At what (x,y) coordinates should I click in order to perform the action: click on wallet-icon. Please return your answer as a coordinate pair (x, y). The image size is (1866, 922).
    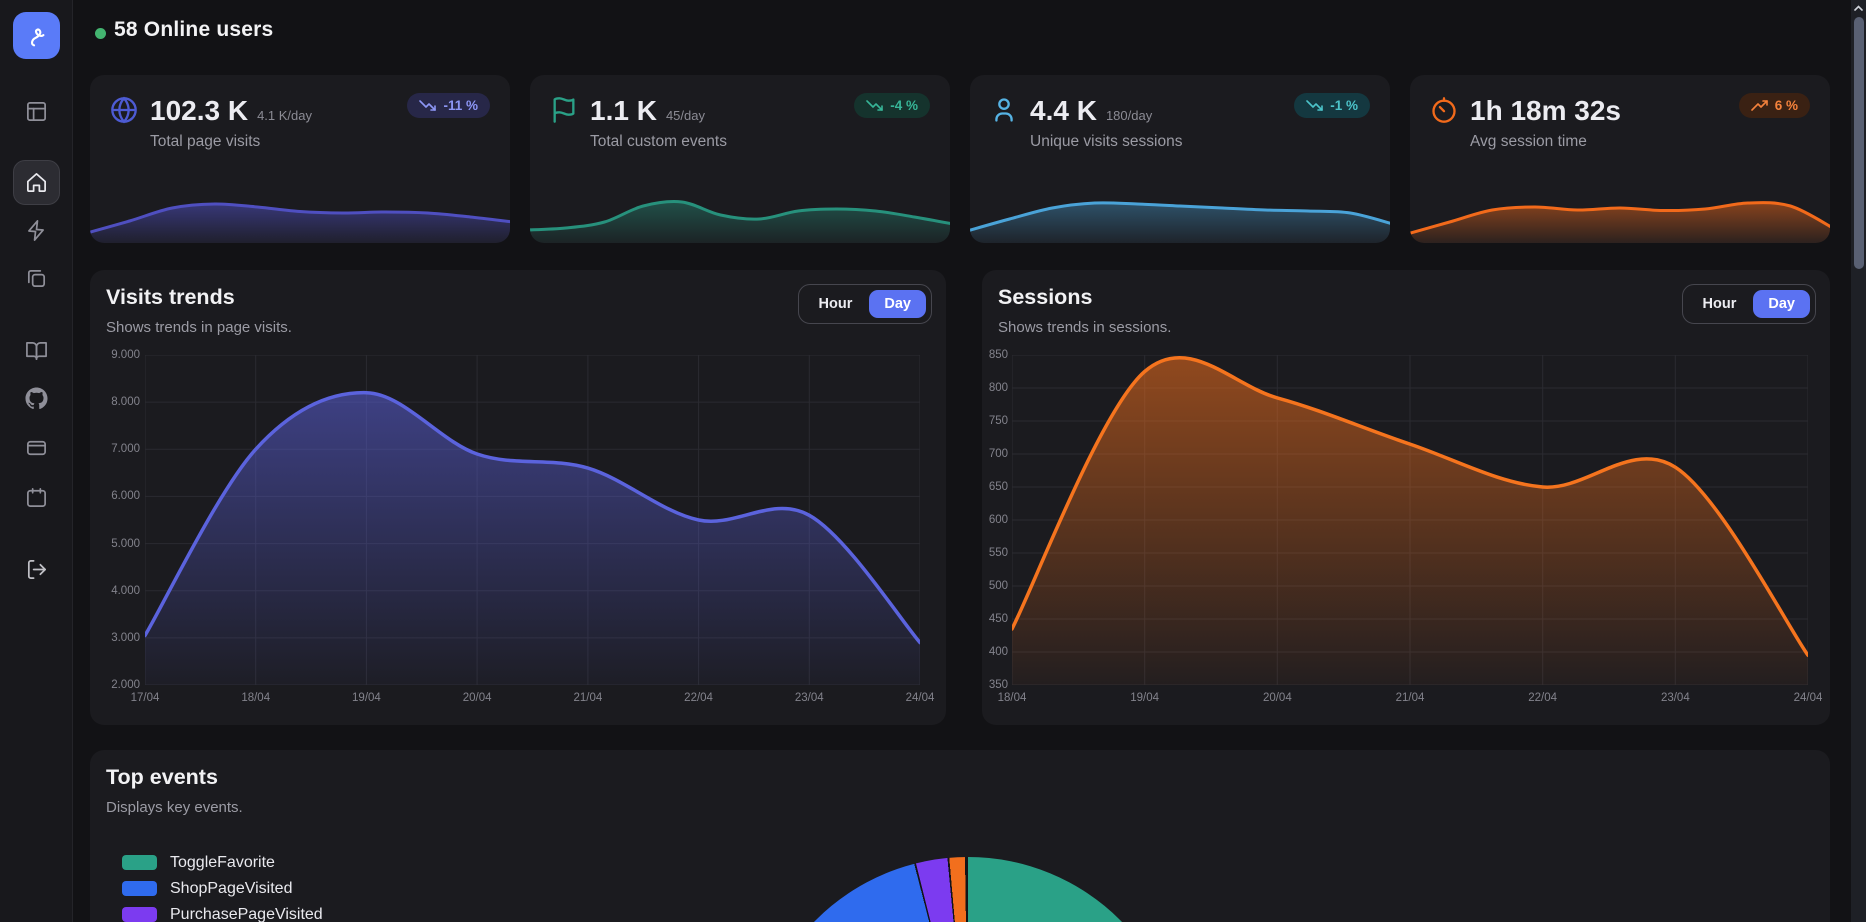
    Looking at the image, I should click on (36, 448).